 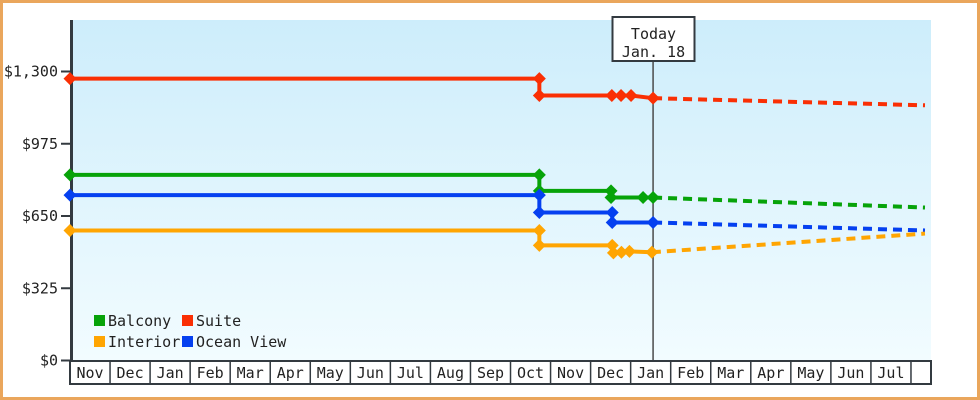 What do you see at coordinates (187, 341) in the screenshot?
I see `legend-swatch-ocean-view` at bounding box center [187, 341].